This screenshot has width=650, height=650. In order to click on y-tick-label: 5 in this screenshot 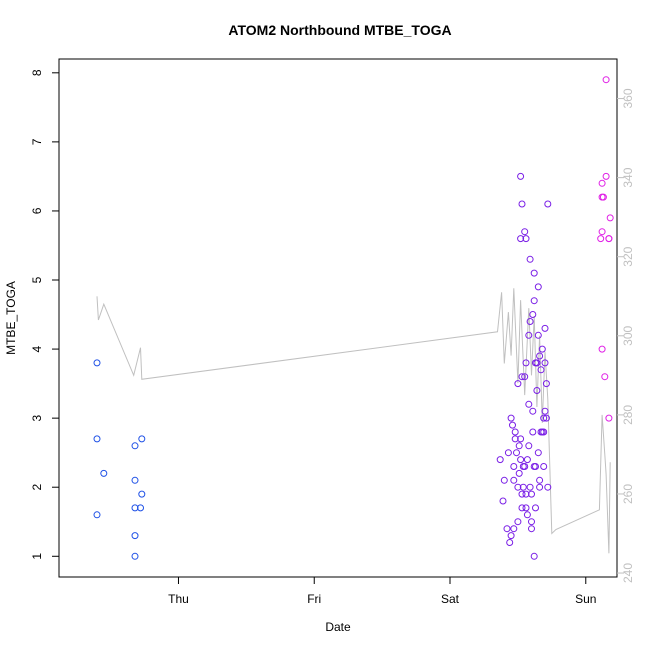, I will do `click(37, 279)`.